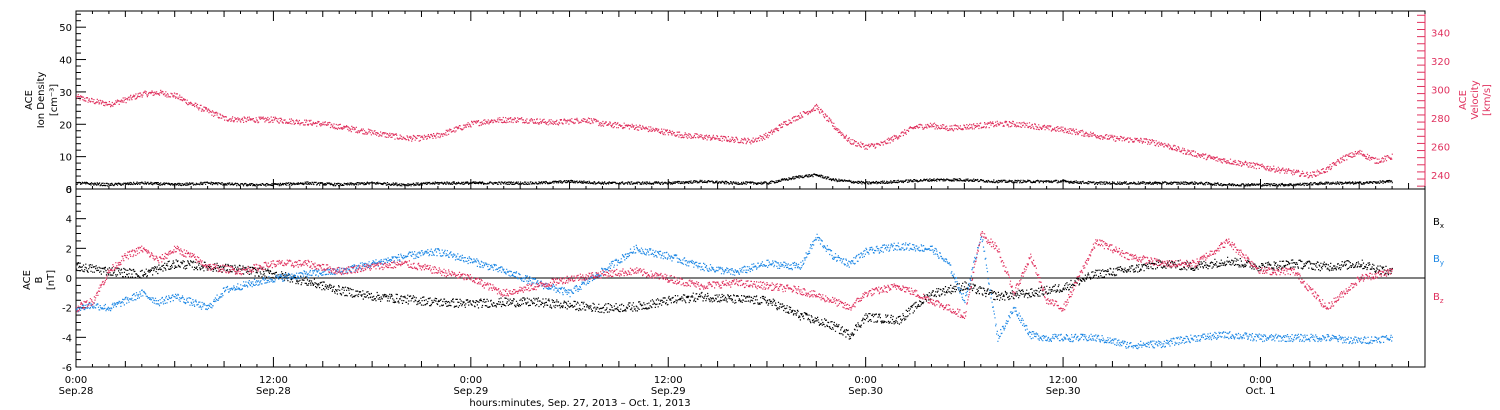  What do you see at coordinates (1438, 223) in the screenshot?
I see `legend-bx: Bx` at bounding box center [1438, 223].